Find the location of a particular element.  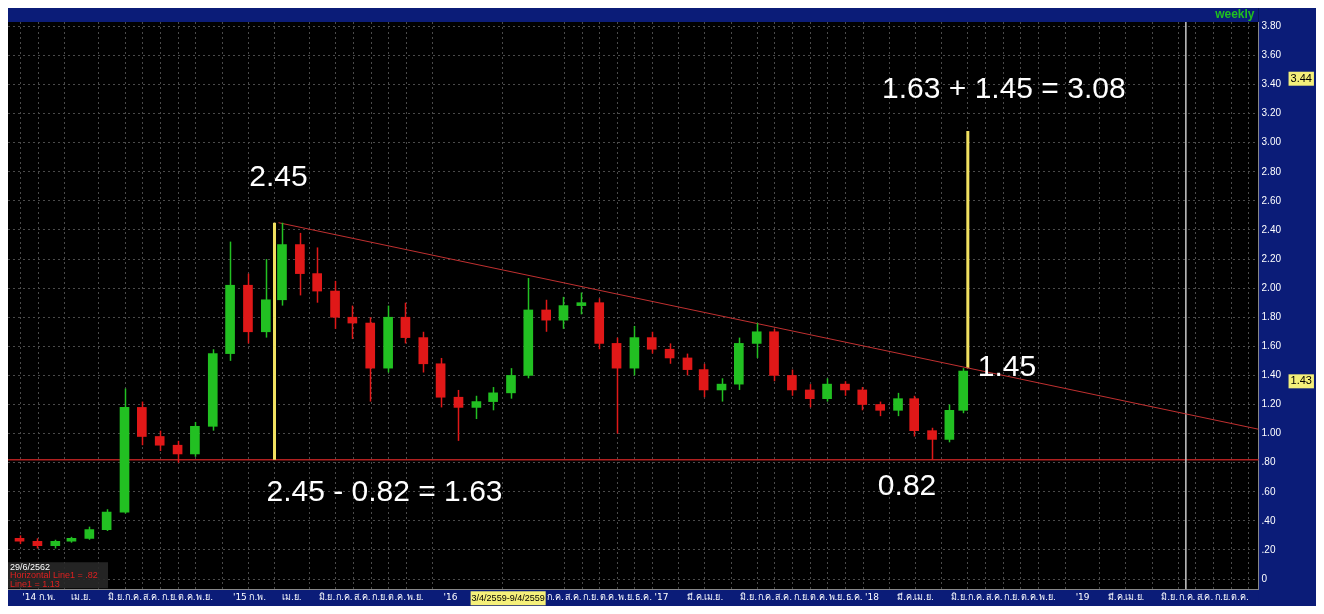

annotation: 29/6/2562 is located at coordinates (30, 566).